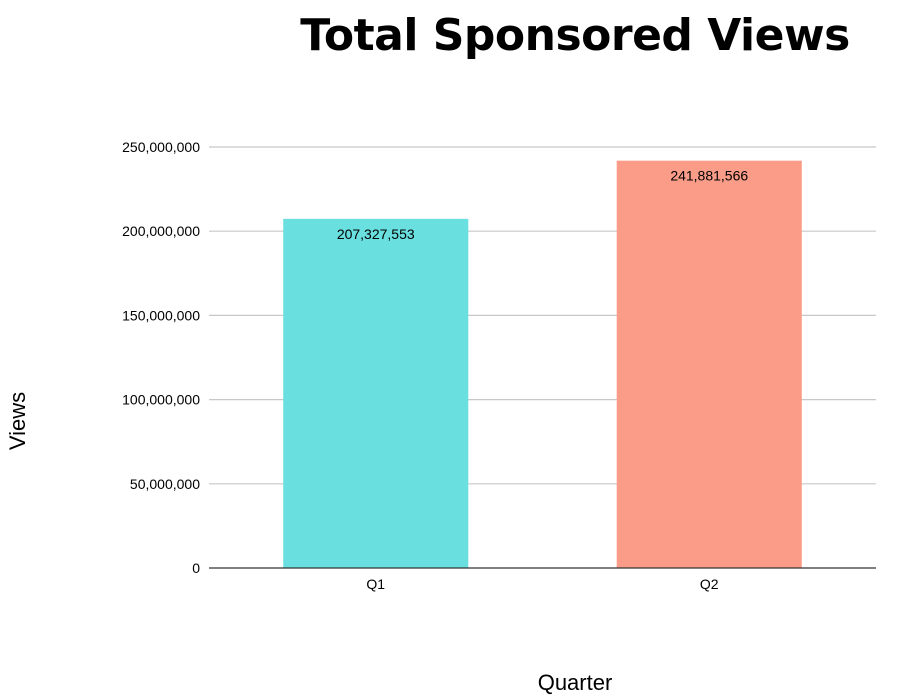  Describe the element at coordinates (575, 35) in the screenshot. I see `chart-title: Total Sponsored Views` at that location.